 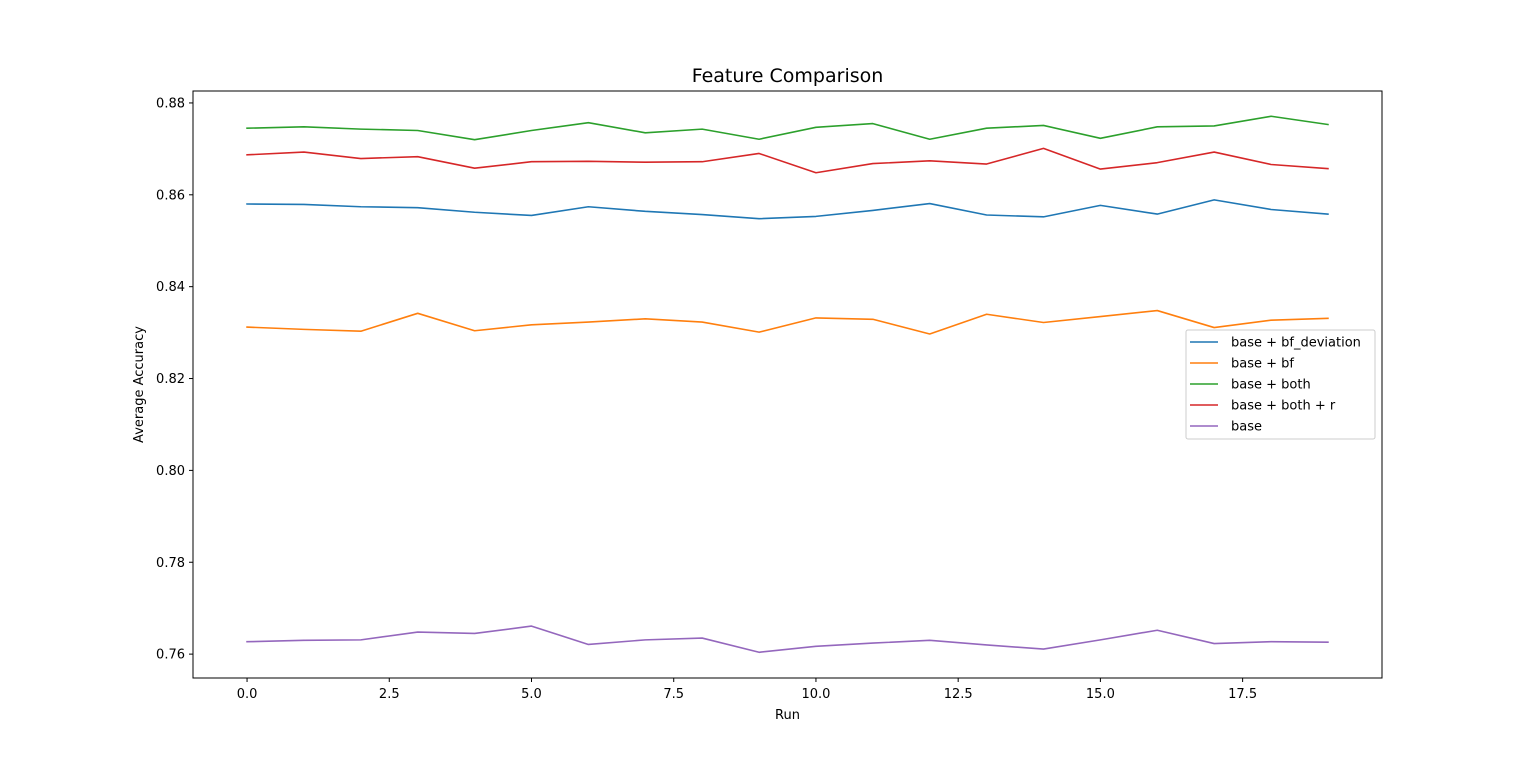 What do you see at coordinates (247, 694) in the screenshot?
I see `x-tick-label: 0.0` at bounding box center [247, 694].